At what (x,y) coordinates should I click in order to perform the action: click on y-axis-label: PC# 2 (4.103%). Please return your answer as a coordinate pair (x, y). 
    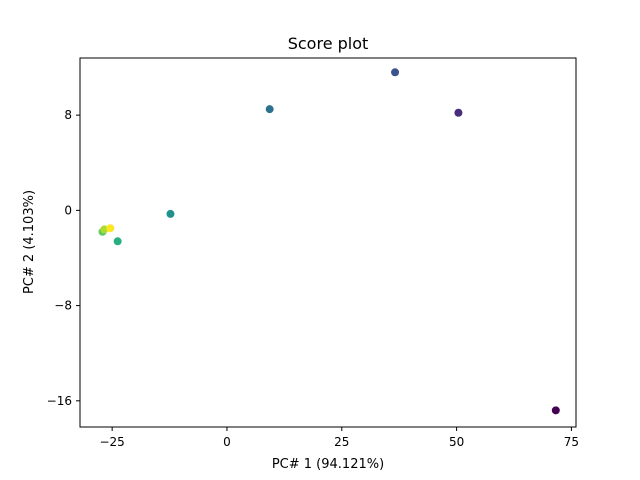
    Looking at the image, I should click on (29, 242).